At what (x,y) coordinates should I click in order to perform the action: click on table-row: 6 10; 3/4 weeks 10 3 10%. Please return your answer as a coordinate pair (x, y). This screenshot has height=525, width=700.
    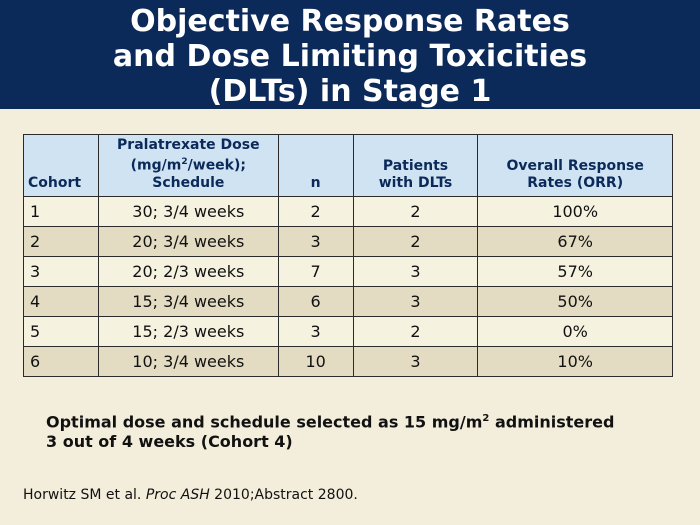
    Looking at the image, I should click on (348, 361).